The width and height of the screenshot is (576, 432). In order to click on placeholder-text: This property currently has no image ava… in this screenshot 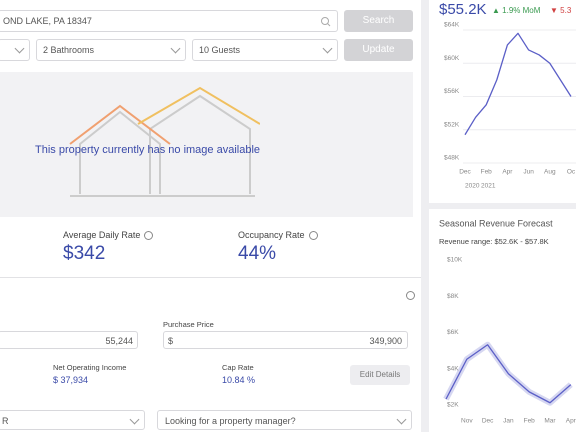, I will do `click(148, 150)`.